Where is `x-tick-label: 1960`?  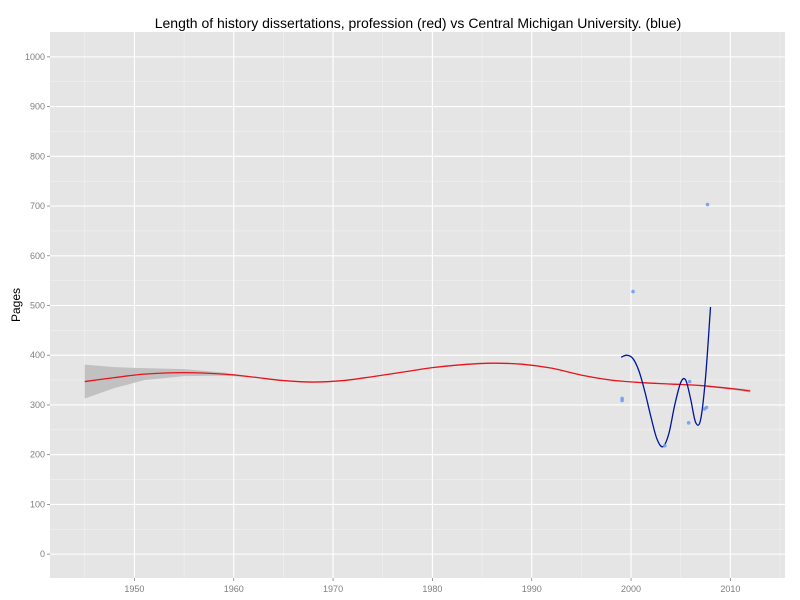
x-tick-label: 1960 is located at coordinates (234, 589).